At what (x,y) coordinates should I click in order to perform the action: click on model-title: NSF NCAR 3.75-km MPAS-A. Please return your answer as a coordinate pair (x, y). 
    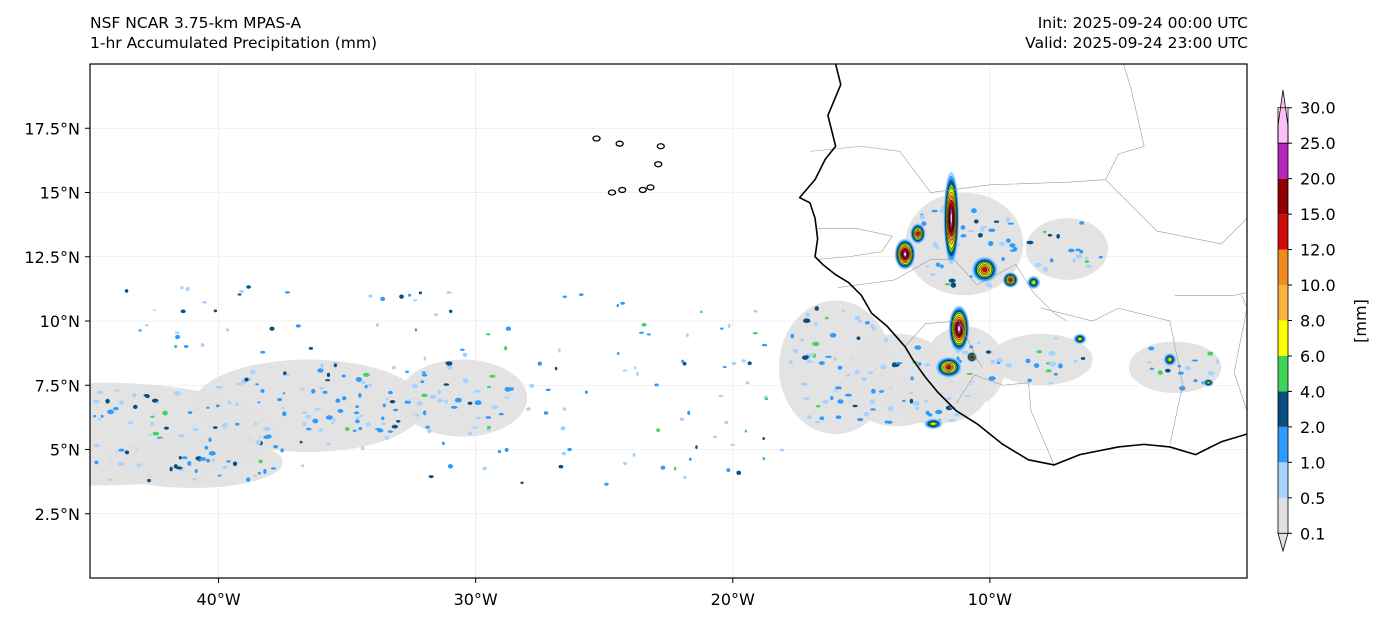
    Looking at the image, I should click on (196, 23).